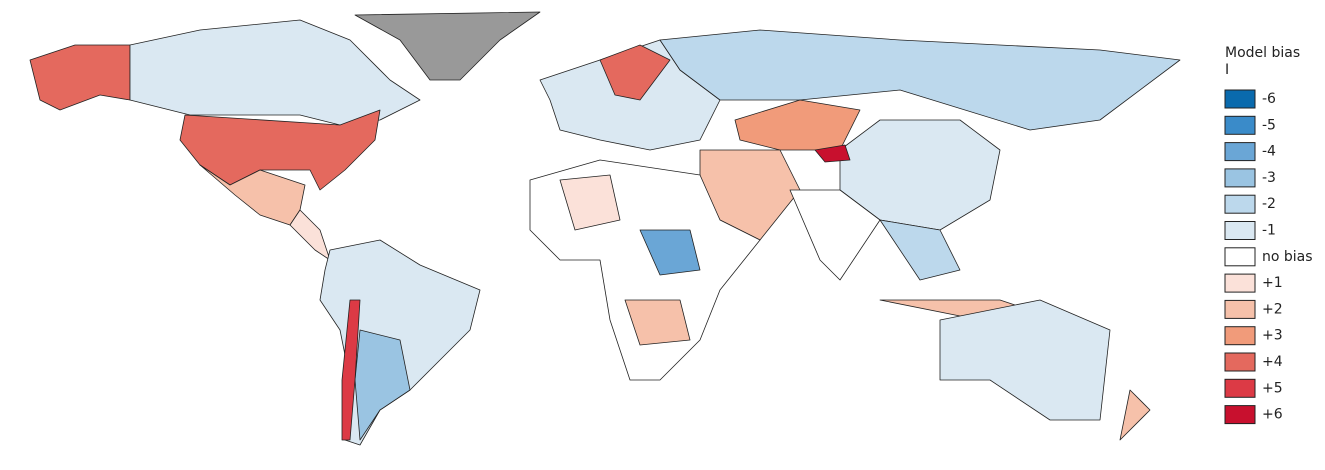 The width and height of the screenshot is (1325, 470). What do you see at coordinates (1272, 415) in the screenshot?
I see `legend-label: +6` at bounding box center [1272, 415].